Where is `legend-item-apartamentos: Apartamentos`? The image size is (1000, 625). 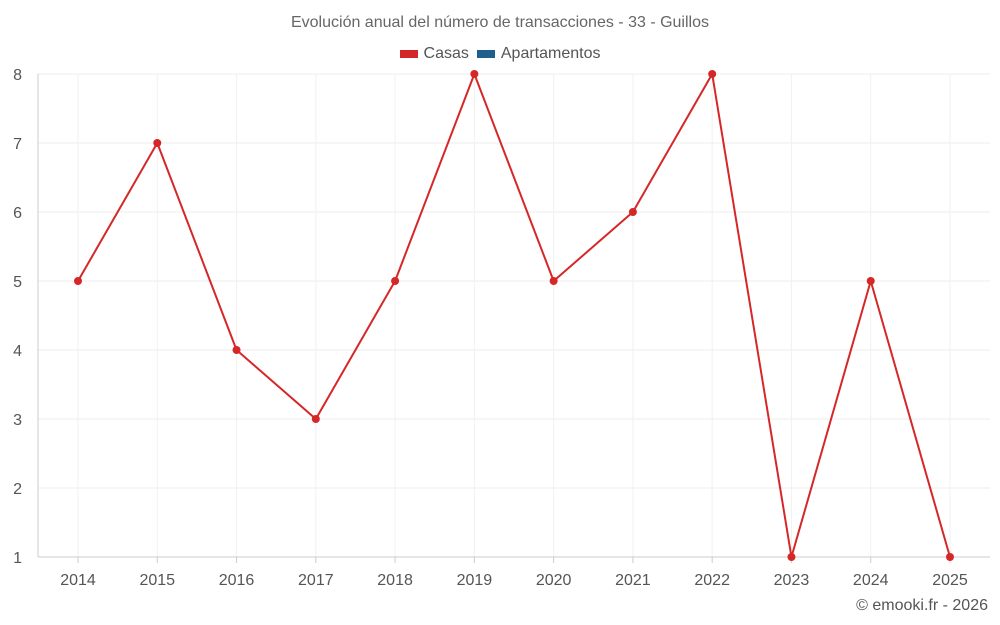 legend-item-apartamentos: Apartamentos is located at coordinates (538, 54).